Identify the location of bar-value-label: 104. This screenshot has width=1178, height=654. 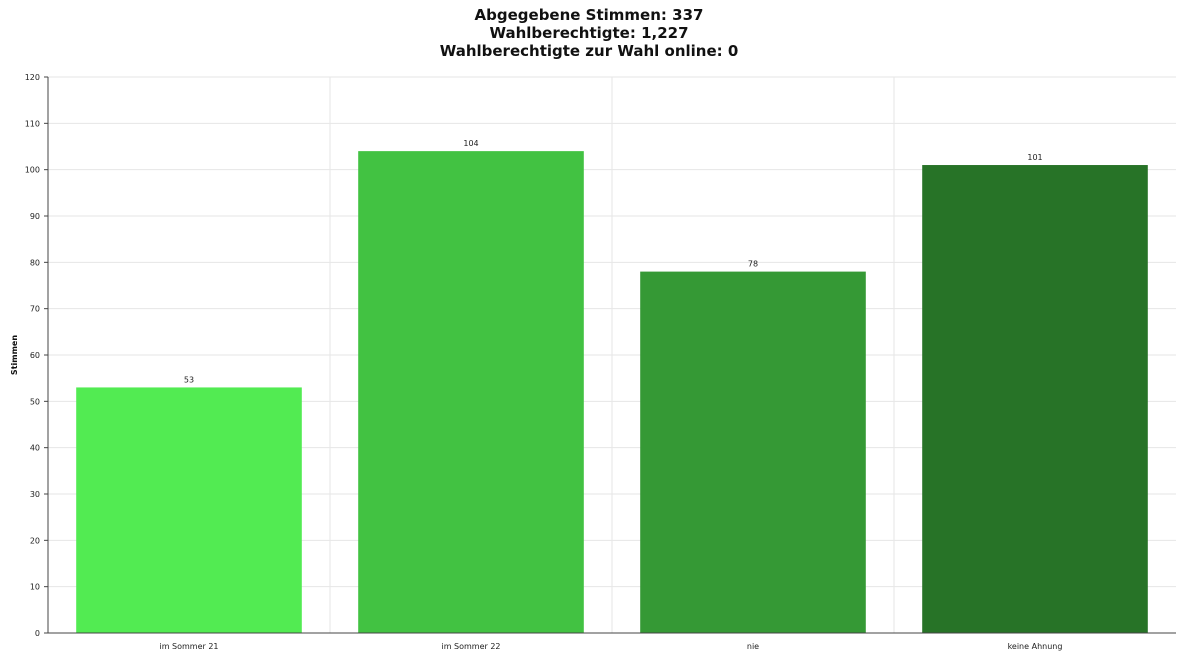
(470, 143).